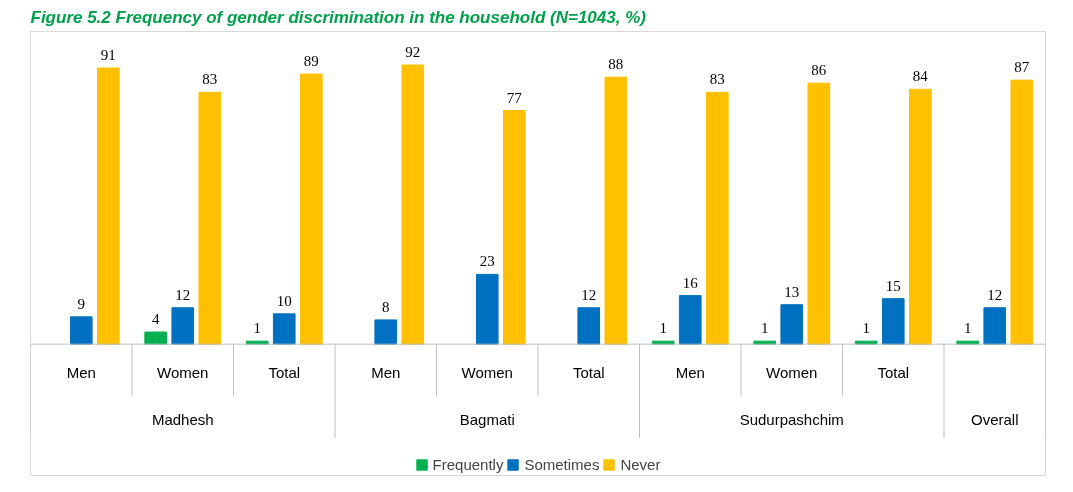 This screenshot has width=1073, height=492. I want to click on data-label: 23, so click(487, 261).